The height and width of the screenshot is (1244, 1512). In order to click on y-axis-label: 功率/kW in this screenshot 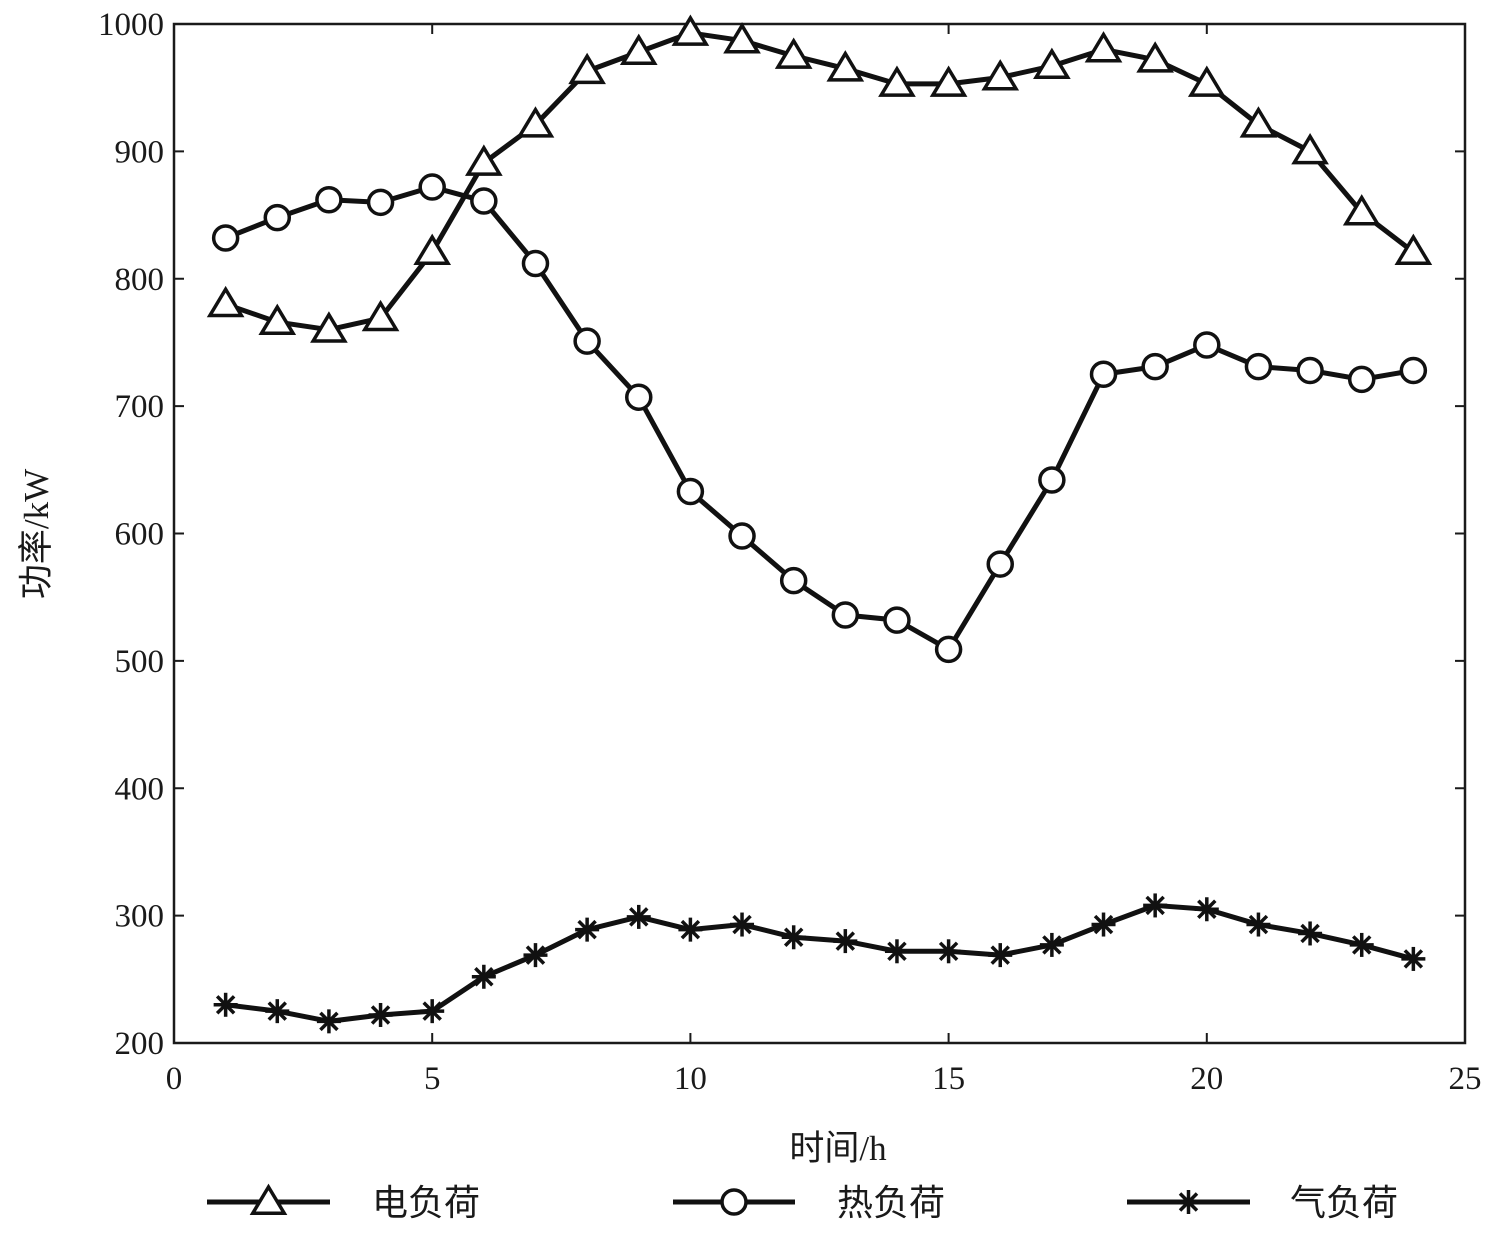, I will do `click(36, 534)`.